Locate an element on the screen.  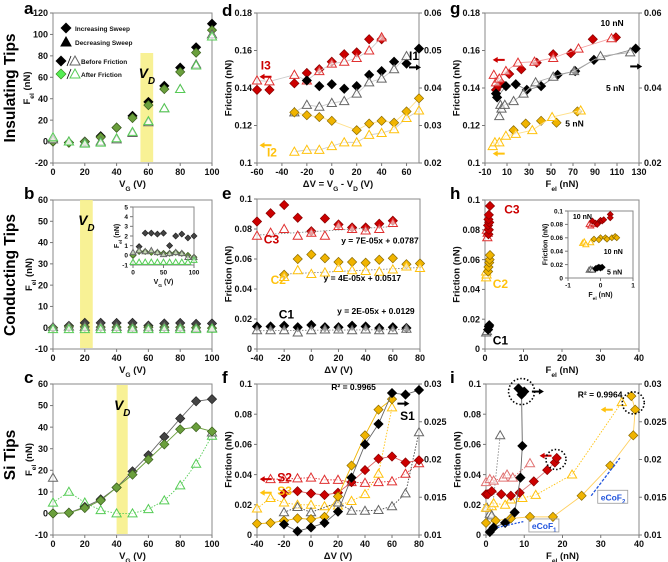
panel-label-e: e is located at coordinates (226, 193).